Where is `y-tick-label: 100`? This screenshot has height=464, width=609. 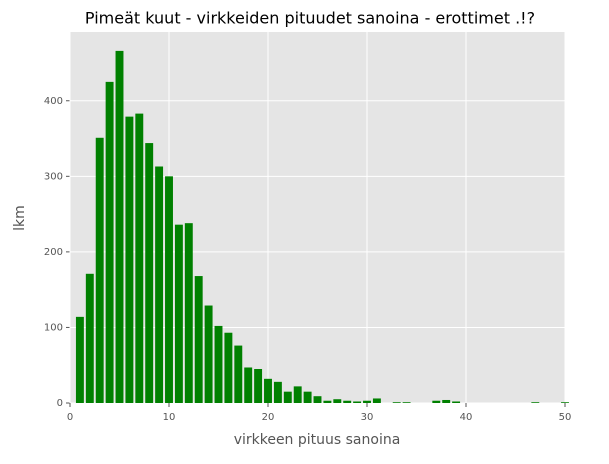 y-tick-label: 100 is located at coordinates (53, 327).